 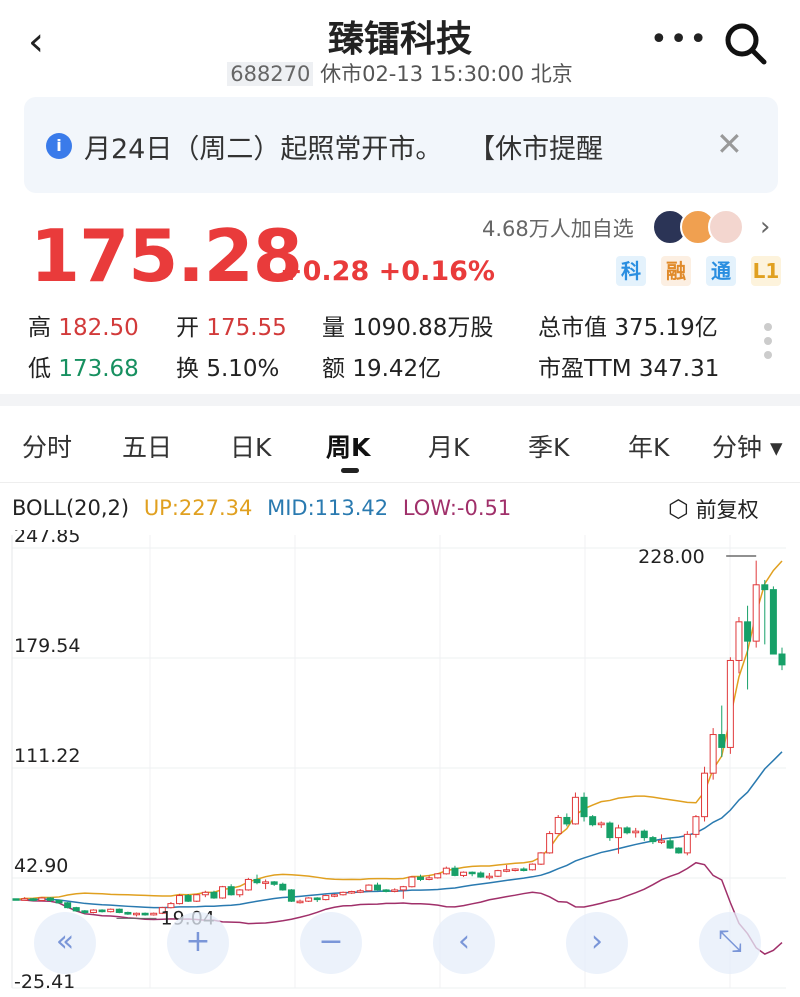 What do you see at coordinates (47, 447) in the screenshot?
I see `tab-item: 分时` at bounding box center [47, 447].